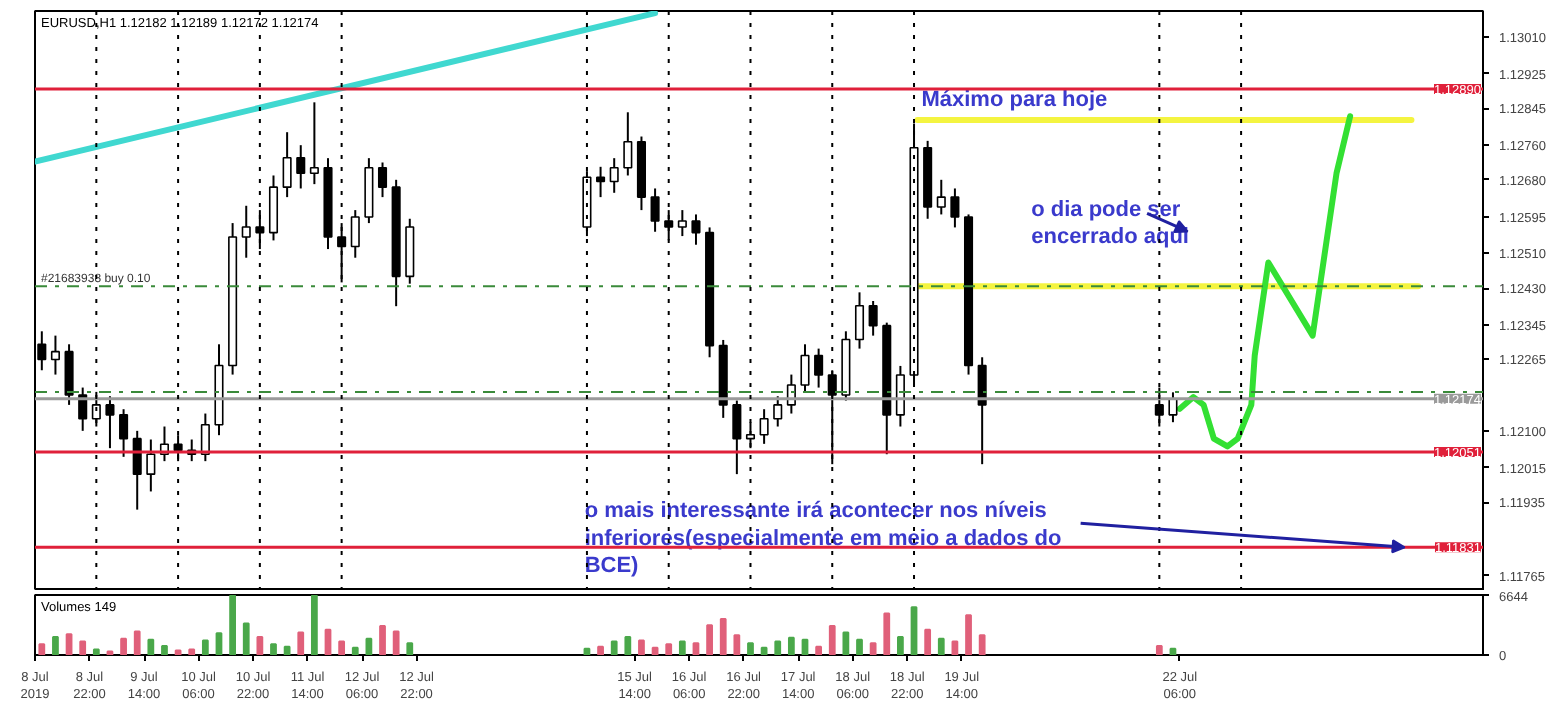  Describe the element at coordinates (1014, 100) in the screenshot. I see `annotation: Máximo para hoje` at that location.